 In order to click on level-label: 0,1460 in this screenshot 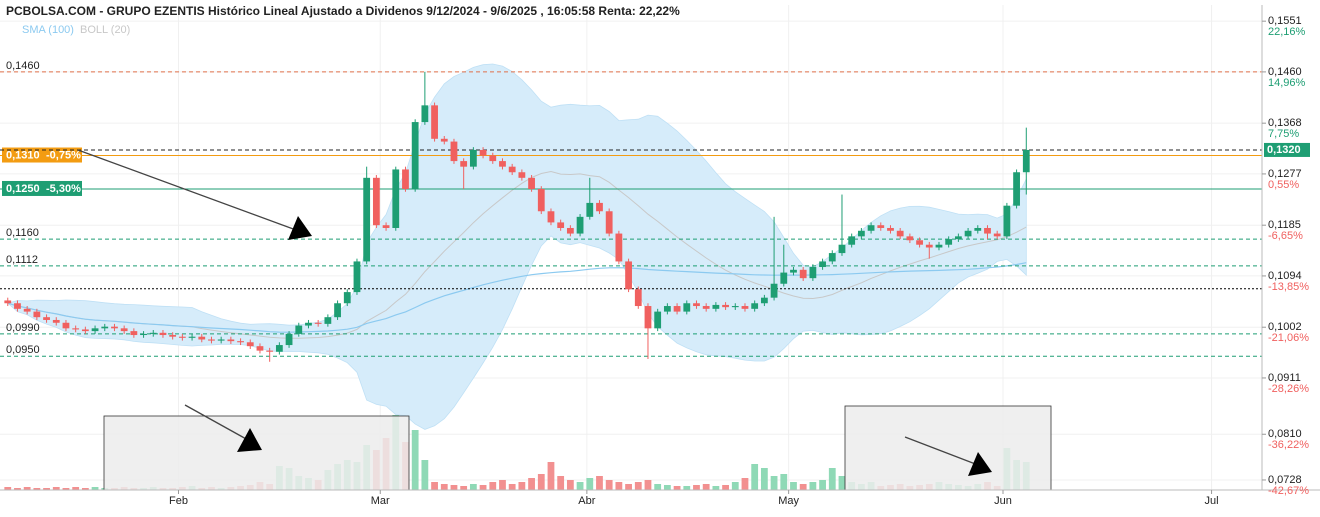, I will do `click(23, 66)`.